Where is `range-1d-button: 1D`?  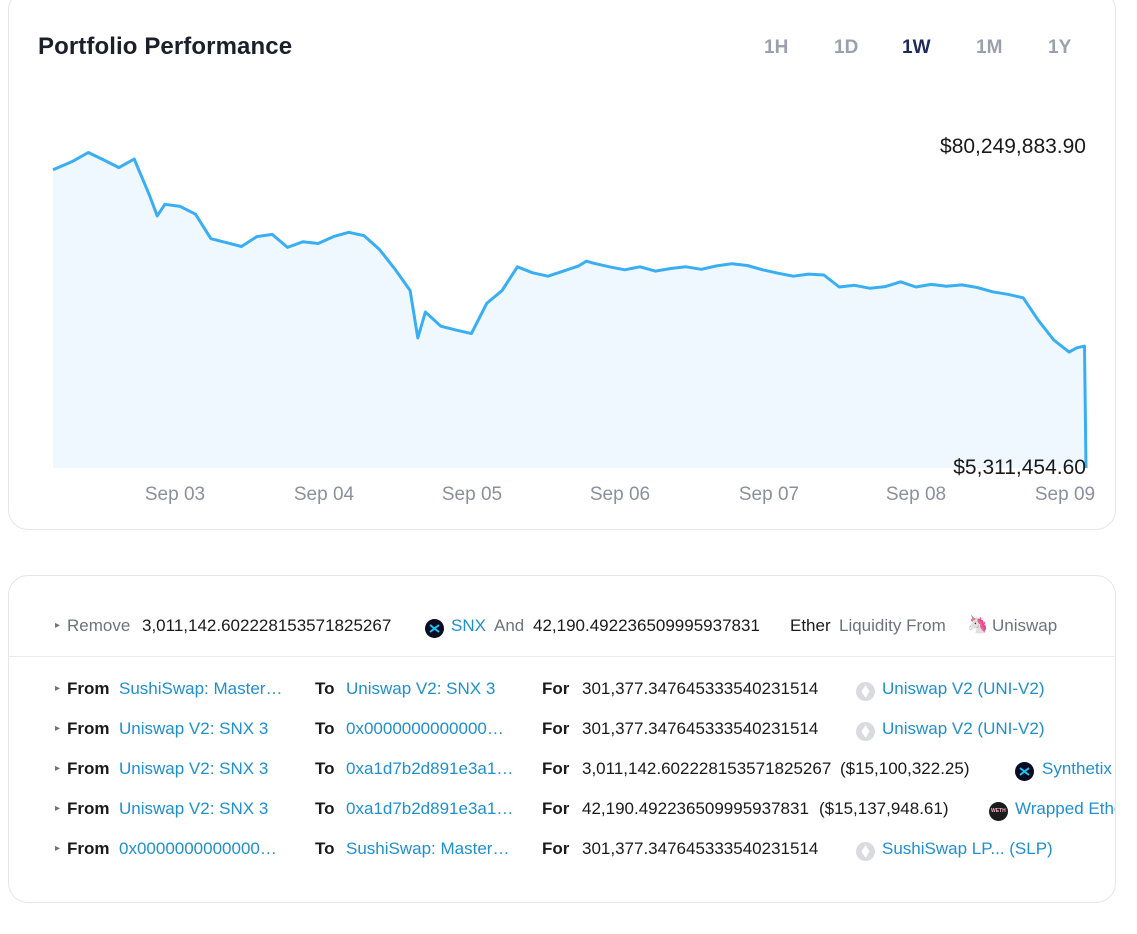
range-1d-button: 1D is located at coordinates (846, 47).